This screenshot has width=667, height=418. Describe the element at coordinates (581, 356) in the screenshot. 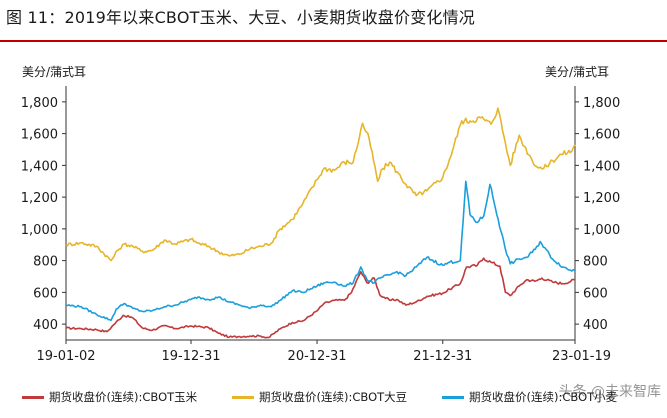

I see `x-tick-label: 23-01-19` at that location.